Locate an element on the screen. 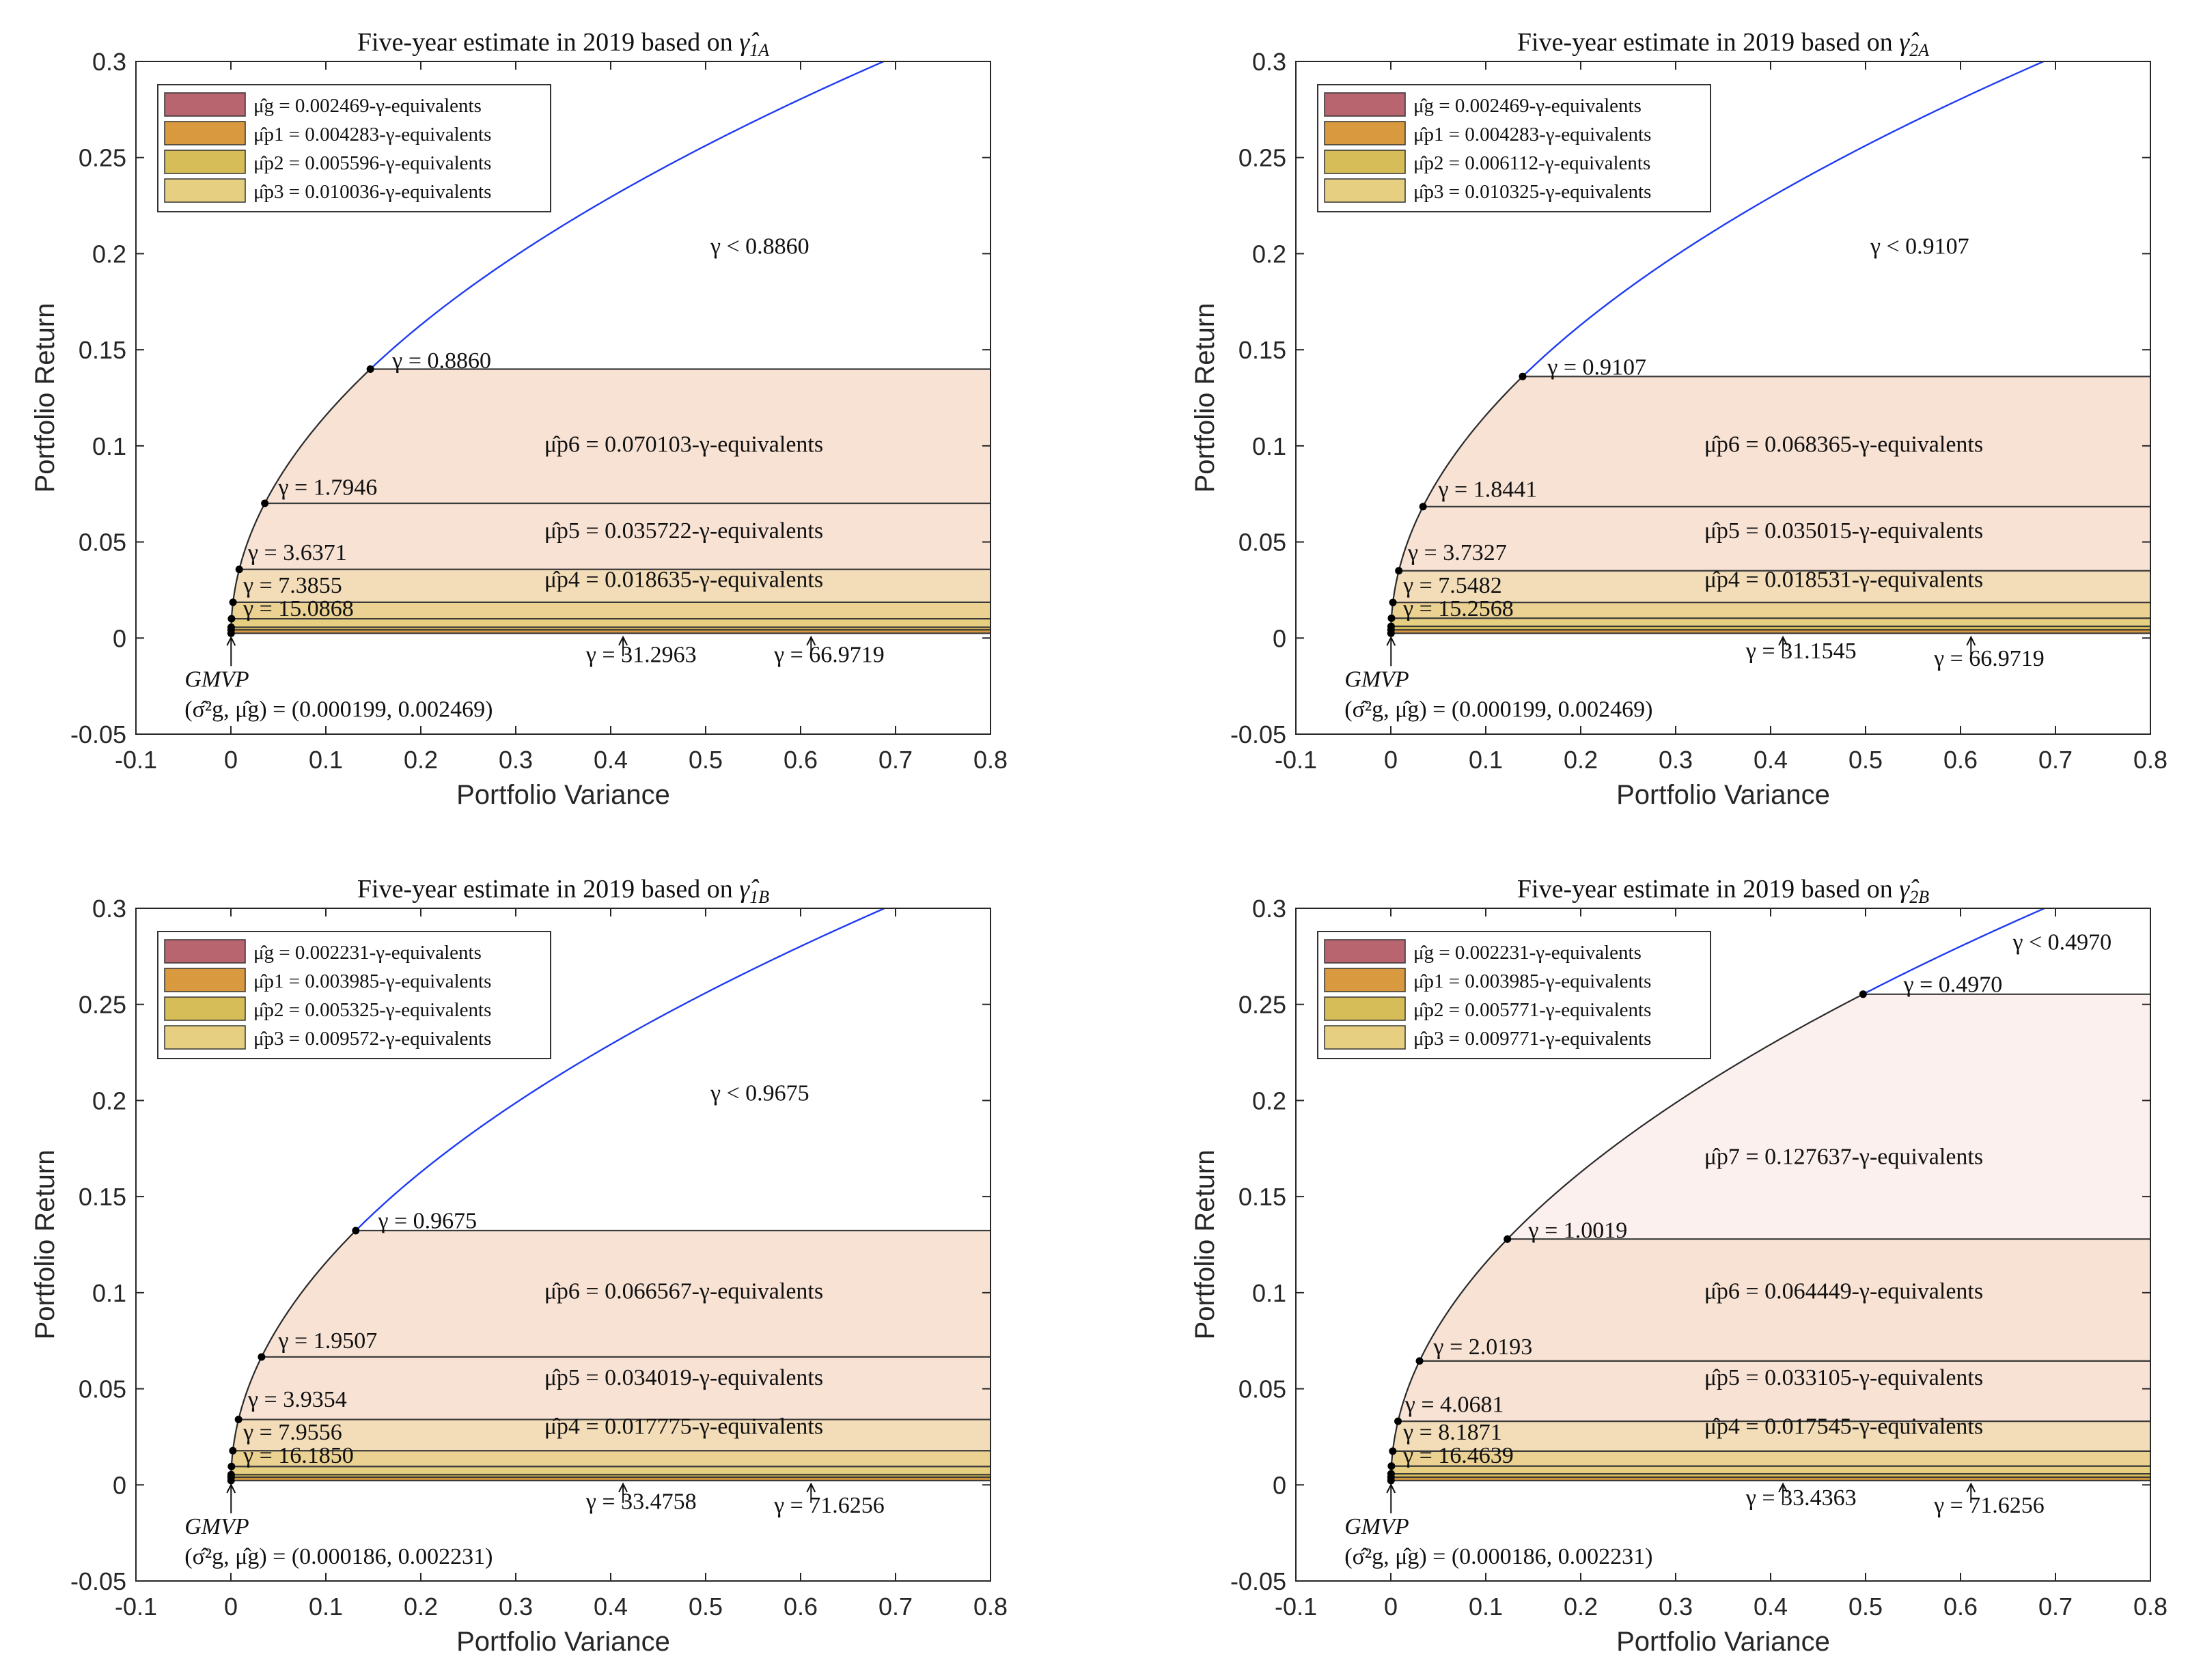  chart-title: Five-year estimate in 2019 based on γ̂2A is located at coordinates (1723, 44).